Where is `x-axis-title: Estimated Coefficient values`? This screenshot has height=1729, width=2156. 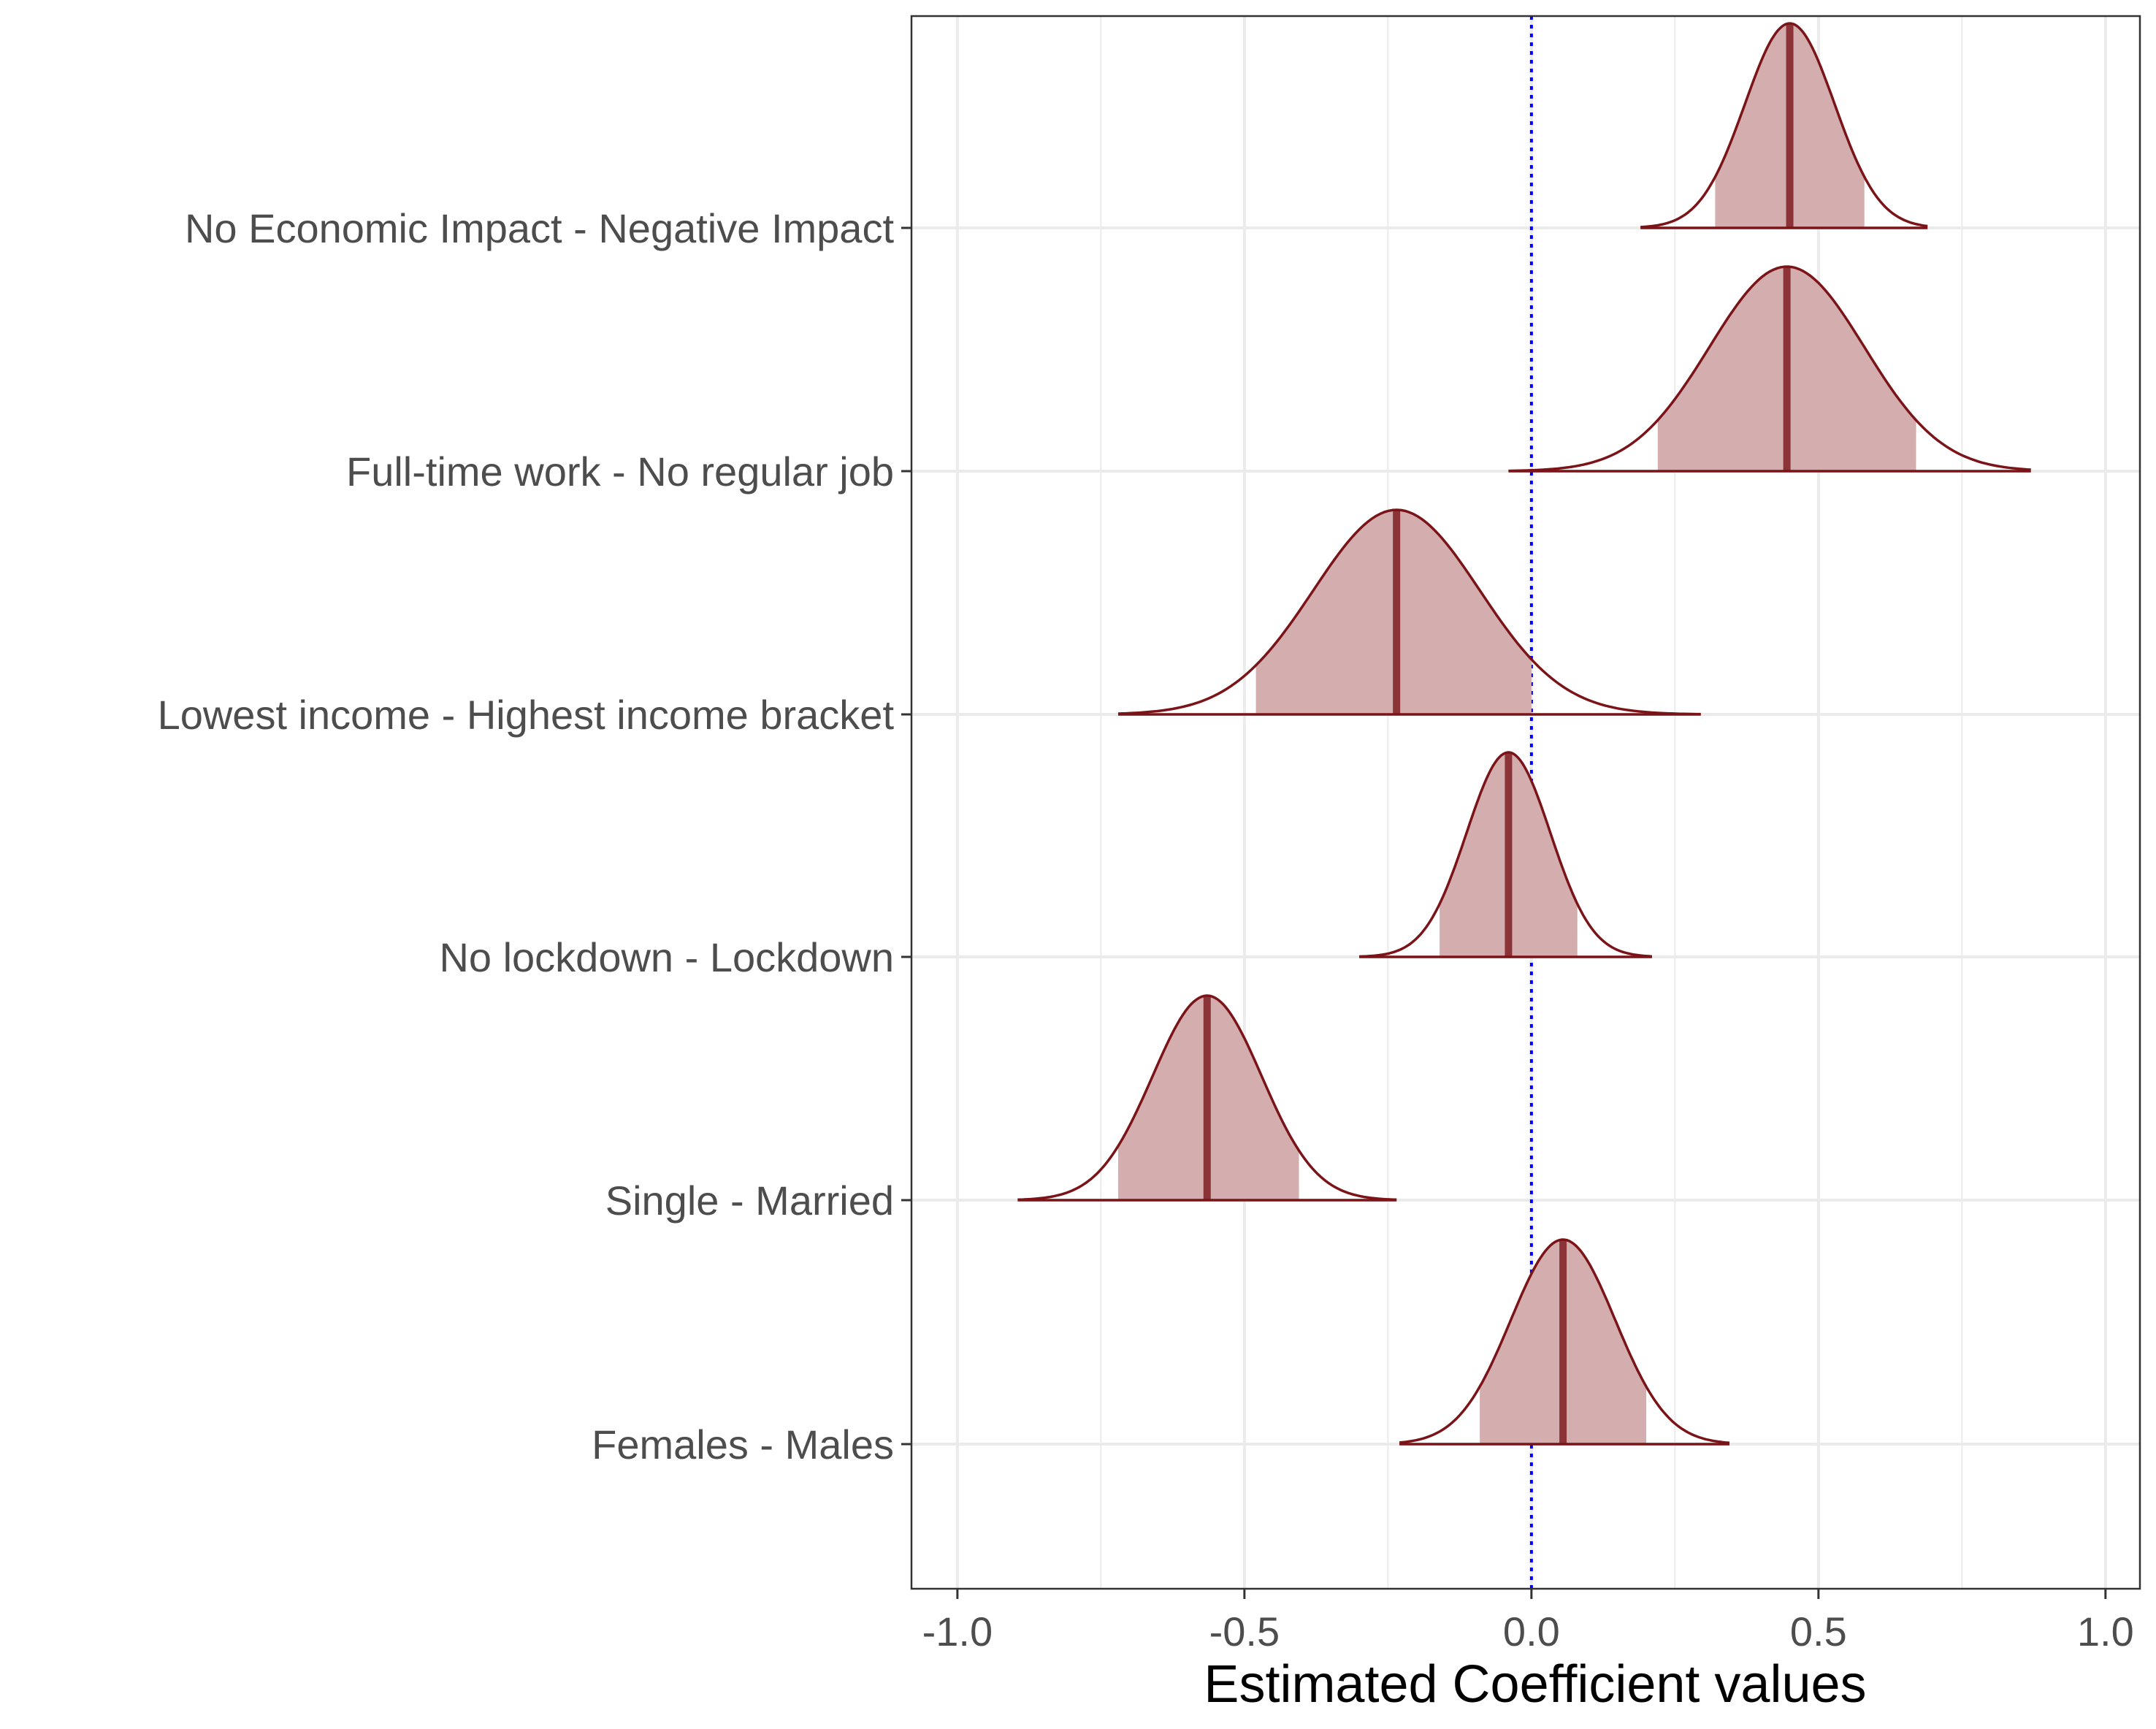
x-axis-title: Estimated Coefficient values is located at coordinates (1535, 1684).